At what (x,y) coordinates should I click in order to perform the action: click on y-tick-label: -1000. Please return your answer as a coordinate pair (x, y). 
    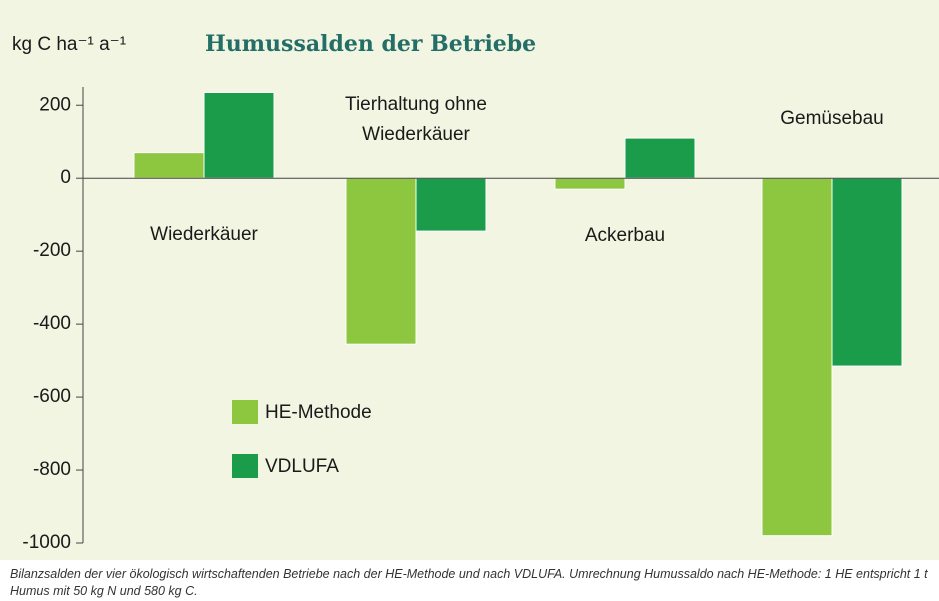
    Looking at the image, I should click on (46, 542).